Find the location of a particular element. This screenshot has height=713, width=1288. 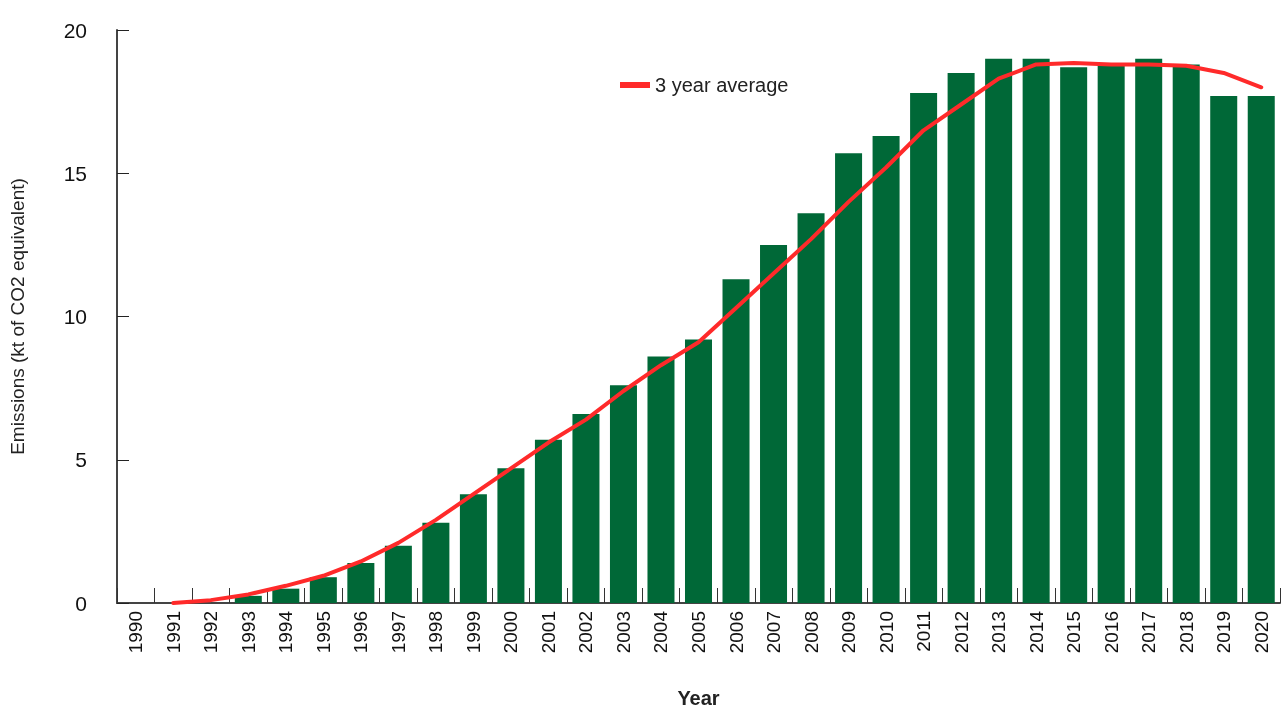

y-tick-label: 15 is located at coordinates (75, 173).